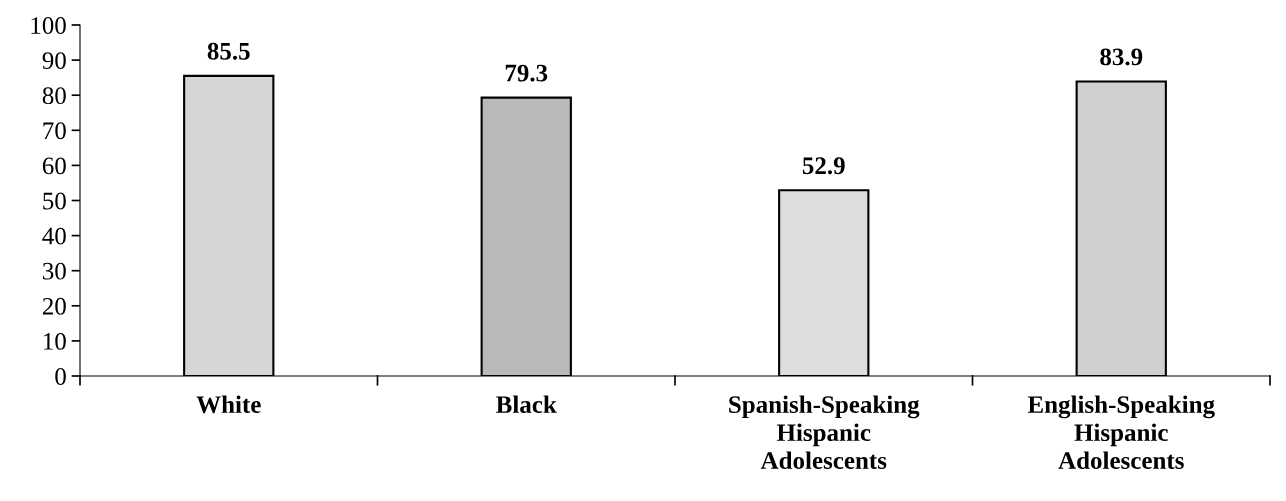  What do you see at coordinates (823, 166) in the screenshot?
I see `data-label: 52.9` at bounding box center [823, 166].